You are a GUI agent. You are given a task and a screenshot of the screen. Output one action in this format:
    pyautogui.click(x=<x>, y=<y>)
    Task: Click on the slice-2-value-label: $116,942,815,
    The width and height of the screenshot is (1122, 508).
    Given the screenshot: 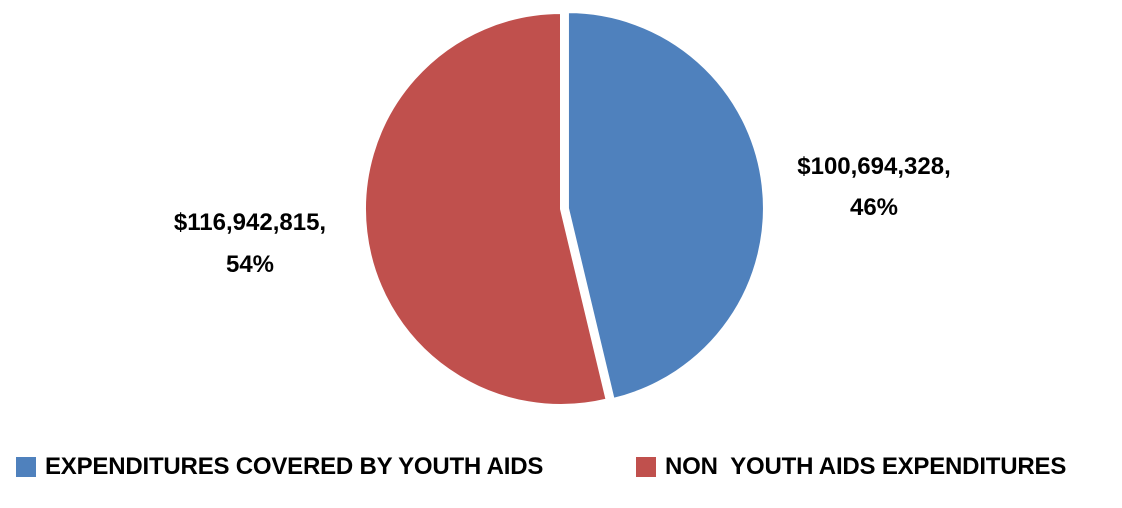 What is the action you would take?
    pyautogui.click(x=250, y=222)
    